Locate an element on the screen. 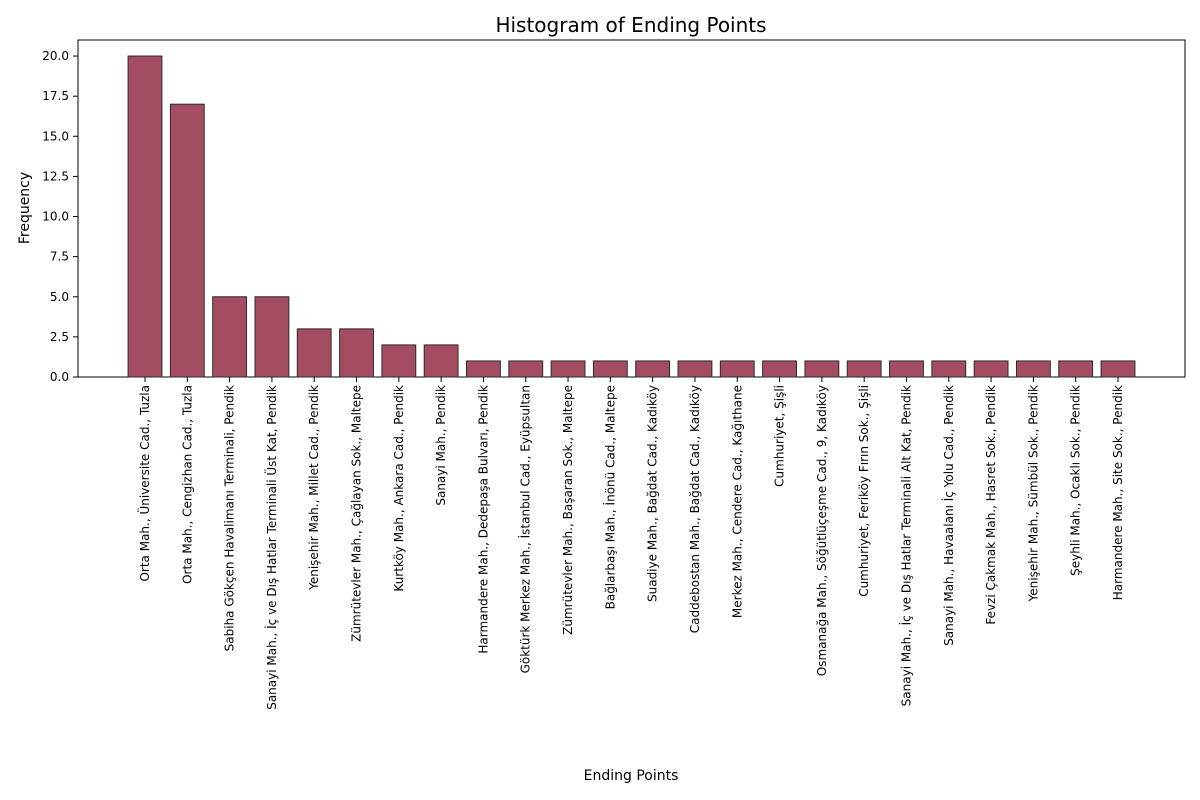  x-tick-label: Cumhuriyet, Şişli is located at coordinates (780, 436).